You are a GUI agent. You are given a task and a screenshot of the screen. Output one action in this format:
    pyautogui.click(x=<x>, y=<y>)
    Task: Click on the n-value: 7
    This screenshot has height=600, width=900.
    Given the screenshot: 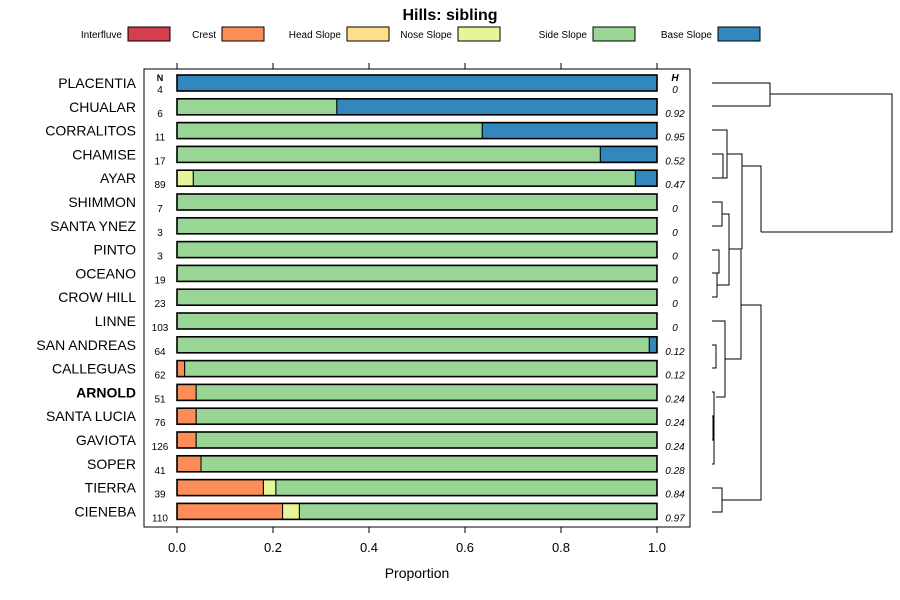 What is the action you would take?
    pyautogui.click(x=160, y=209)
    